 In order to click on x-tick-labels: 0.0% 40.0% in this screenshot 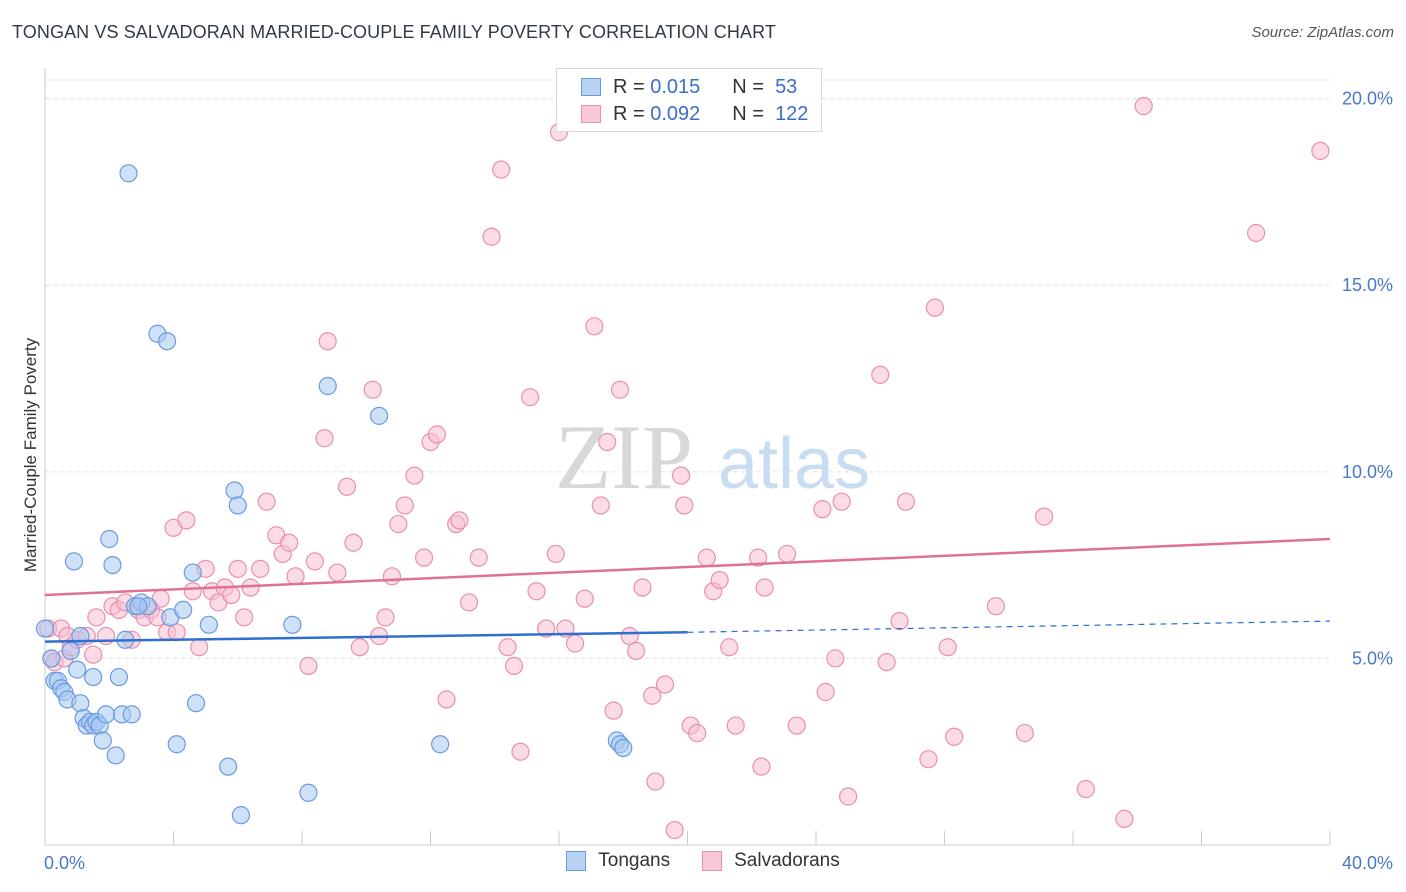, I will do `click(718, 863)`.